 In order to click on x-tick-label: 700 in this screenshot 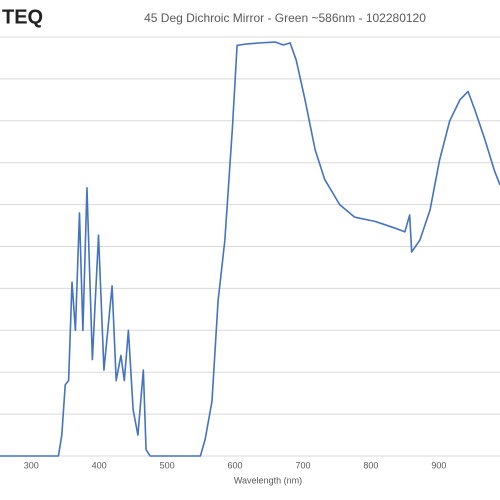, I will do `click(302, 465)`.